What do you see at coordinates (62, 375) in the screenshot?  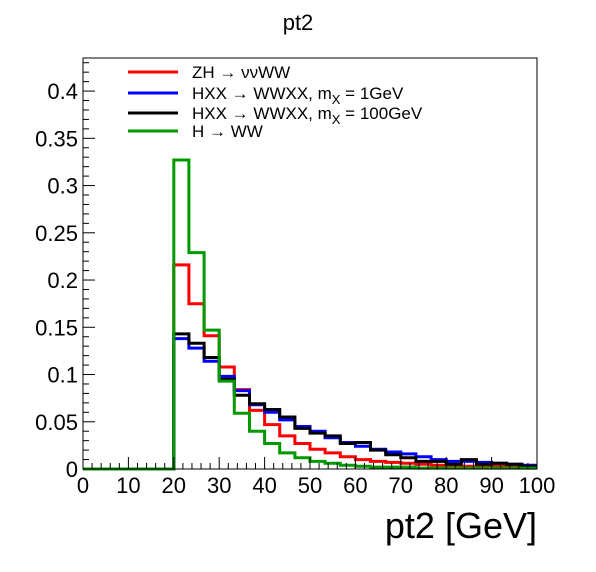 I see `y-tick-label: 0.1` at bounding box center [62, 375].